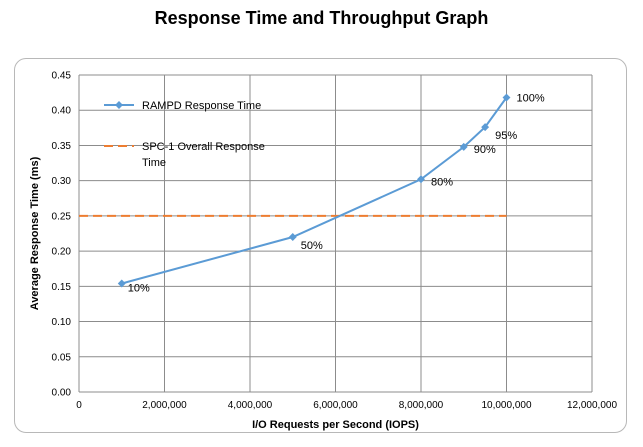 This screenshot has height=447, width=643. Describe the element at coordinates (312, 246) in the screenshot. I see `data-label: 50%` at that location.